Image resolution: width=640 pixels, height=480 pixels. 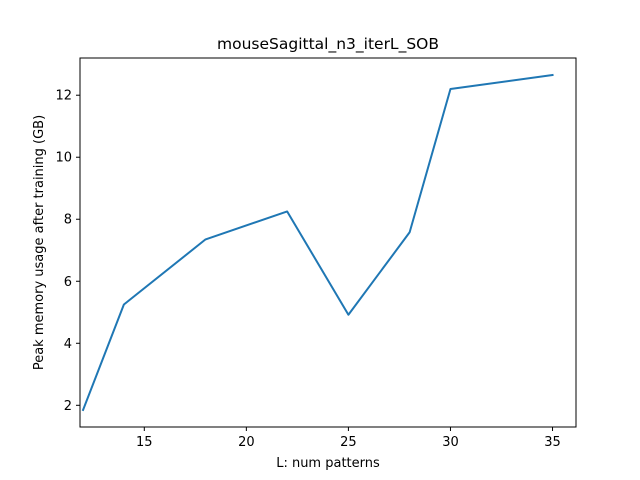 I want to click on x-tick-label: 15, so click(x=144, y=442).